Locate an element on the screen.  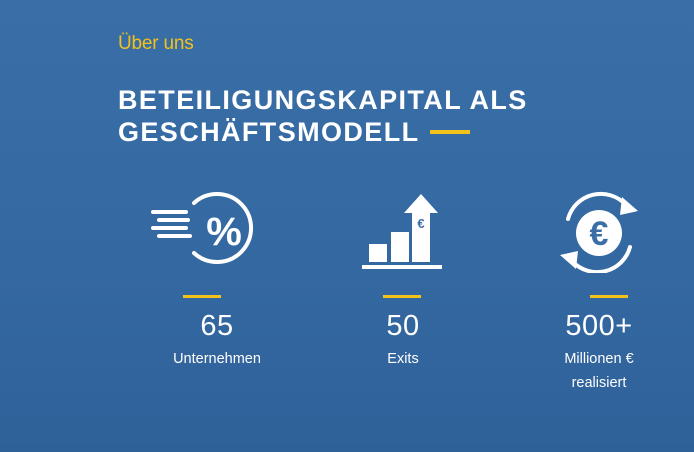
euro-cycle-icon: € is located at coordinates (600, 233).